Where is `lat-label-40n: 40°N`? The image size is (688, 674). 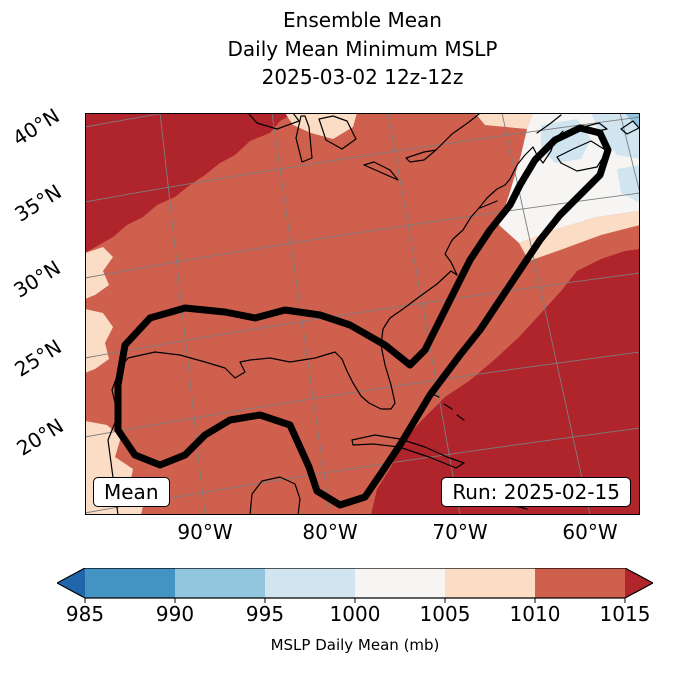
lat-label-40n: 40°N is located at coordinates (36, 127).